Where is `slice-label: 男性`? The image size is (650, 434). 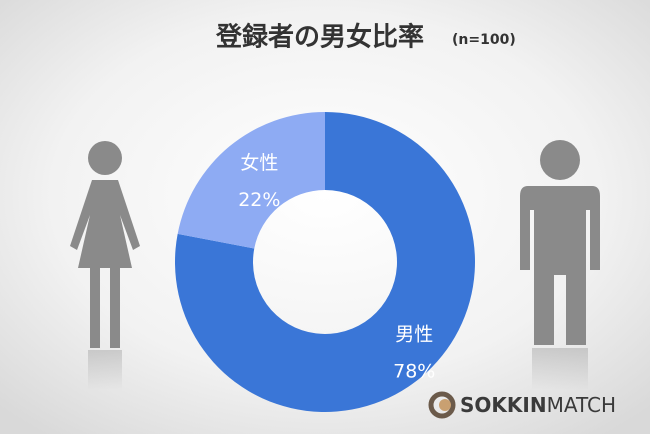 slice-label: 男性 is located at coordinates (414, 334).